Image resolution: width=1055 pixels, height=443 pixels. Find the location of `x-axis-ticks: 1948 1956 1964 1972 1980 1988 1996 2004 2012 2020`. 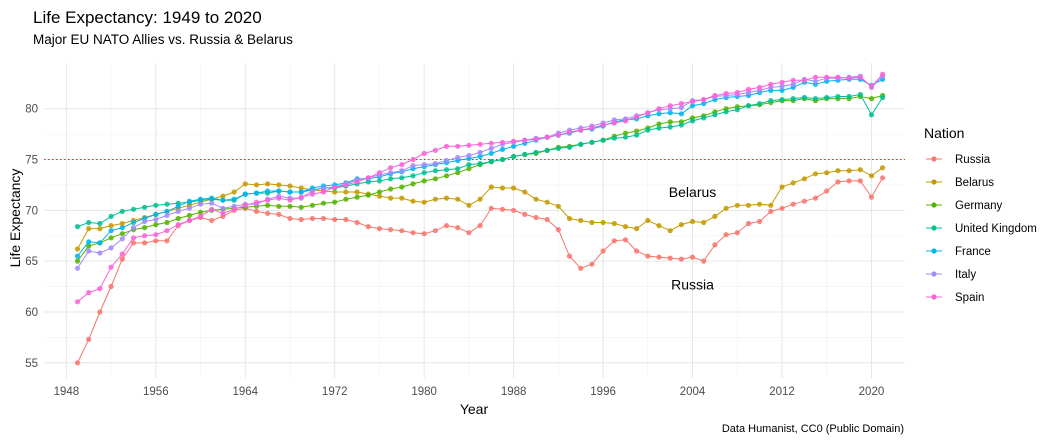

x-axis-ticks: 1948 1956 1964 1972 1980 1988 1996 2004 2012 2020 is located at coordinates (469, 392).